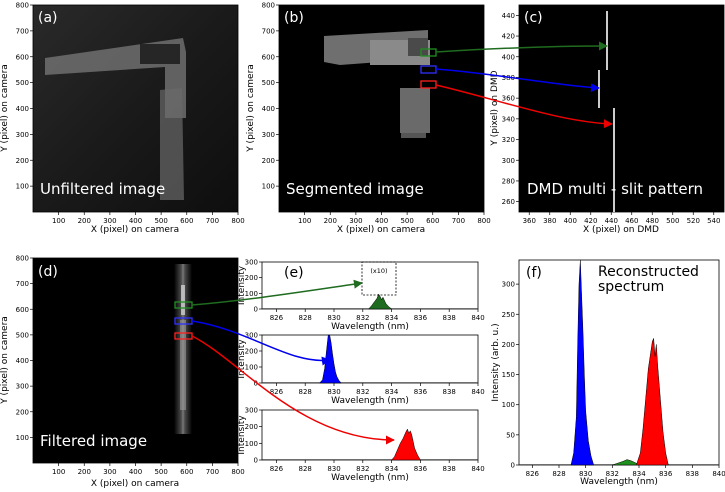 The width and height of the screenshot is (725, 492). Describe the element at coordinates (277, 469) in the screenshot. I see `panel-e-bottom-xtick-label: 826` at that location.